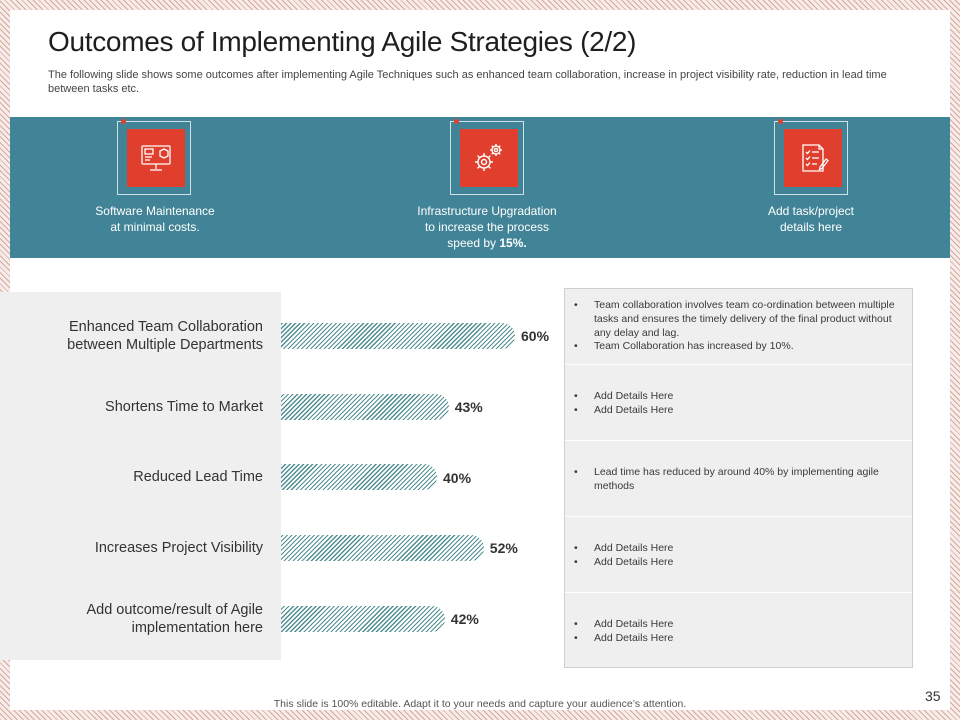 The height and width of the screenshot is (720, 960). What do you see at coordinates (155, 219) in the screenshot?
I see `band-label-1: Software Maintenance at minimal costs.` at bounding box center [155, 219].